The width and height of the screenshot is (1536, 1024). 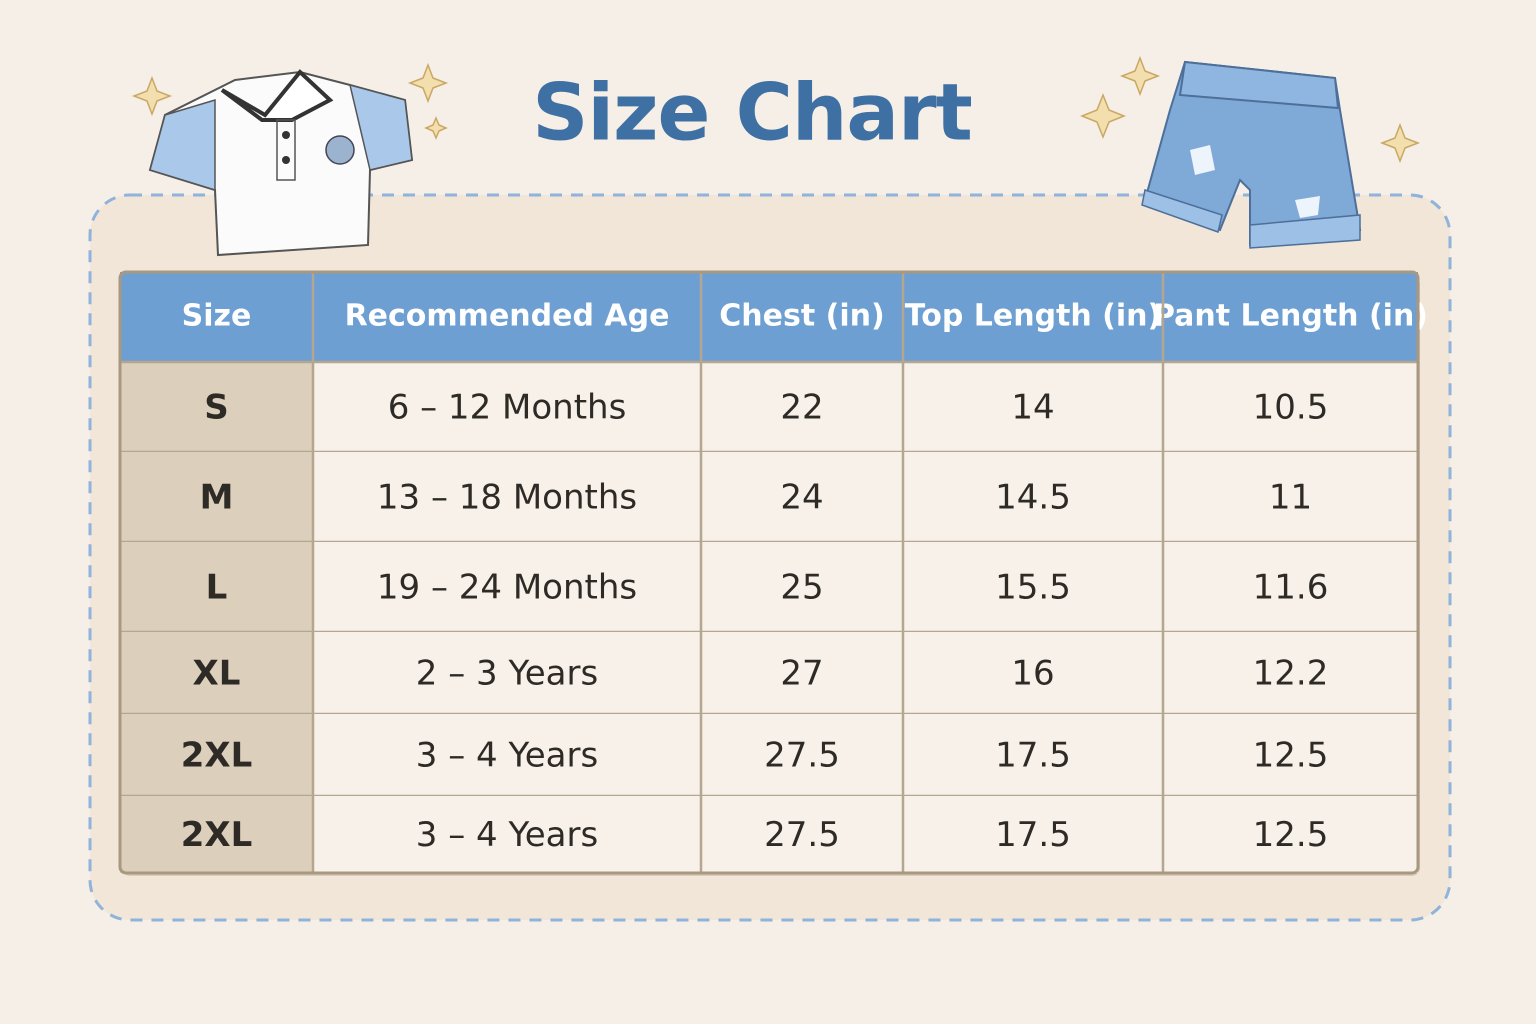 I want to click on shirt-illustration, so click(x=281, y=163).